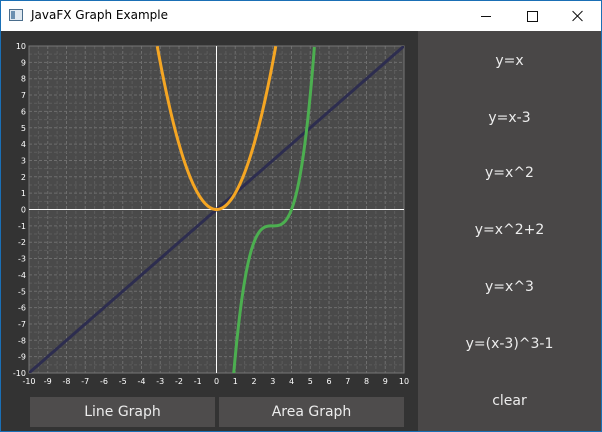  Describe the element at coordinates (509, 118) in the screenshot. I see `function-button-y-x-minus-3: y=x-3` at that location.